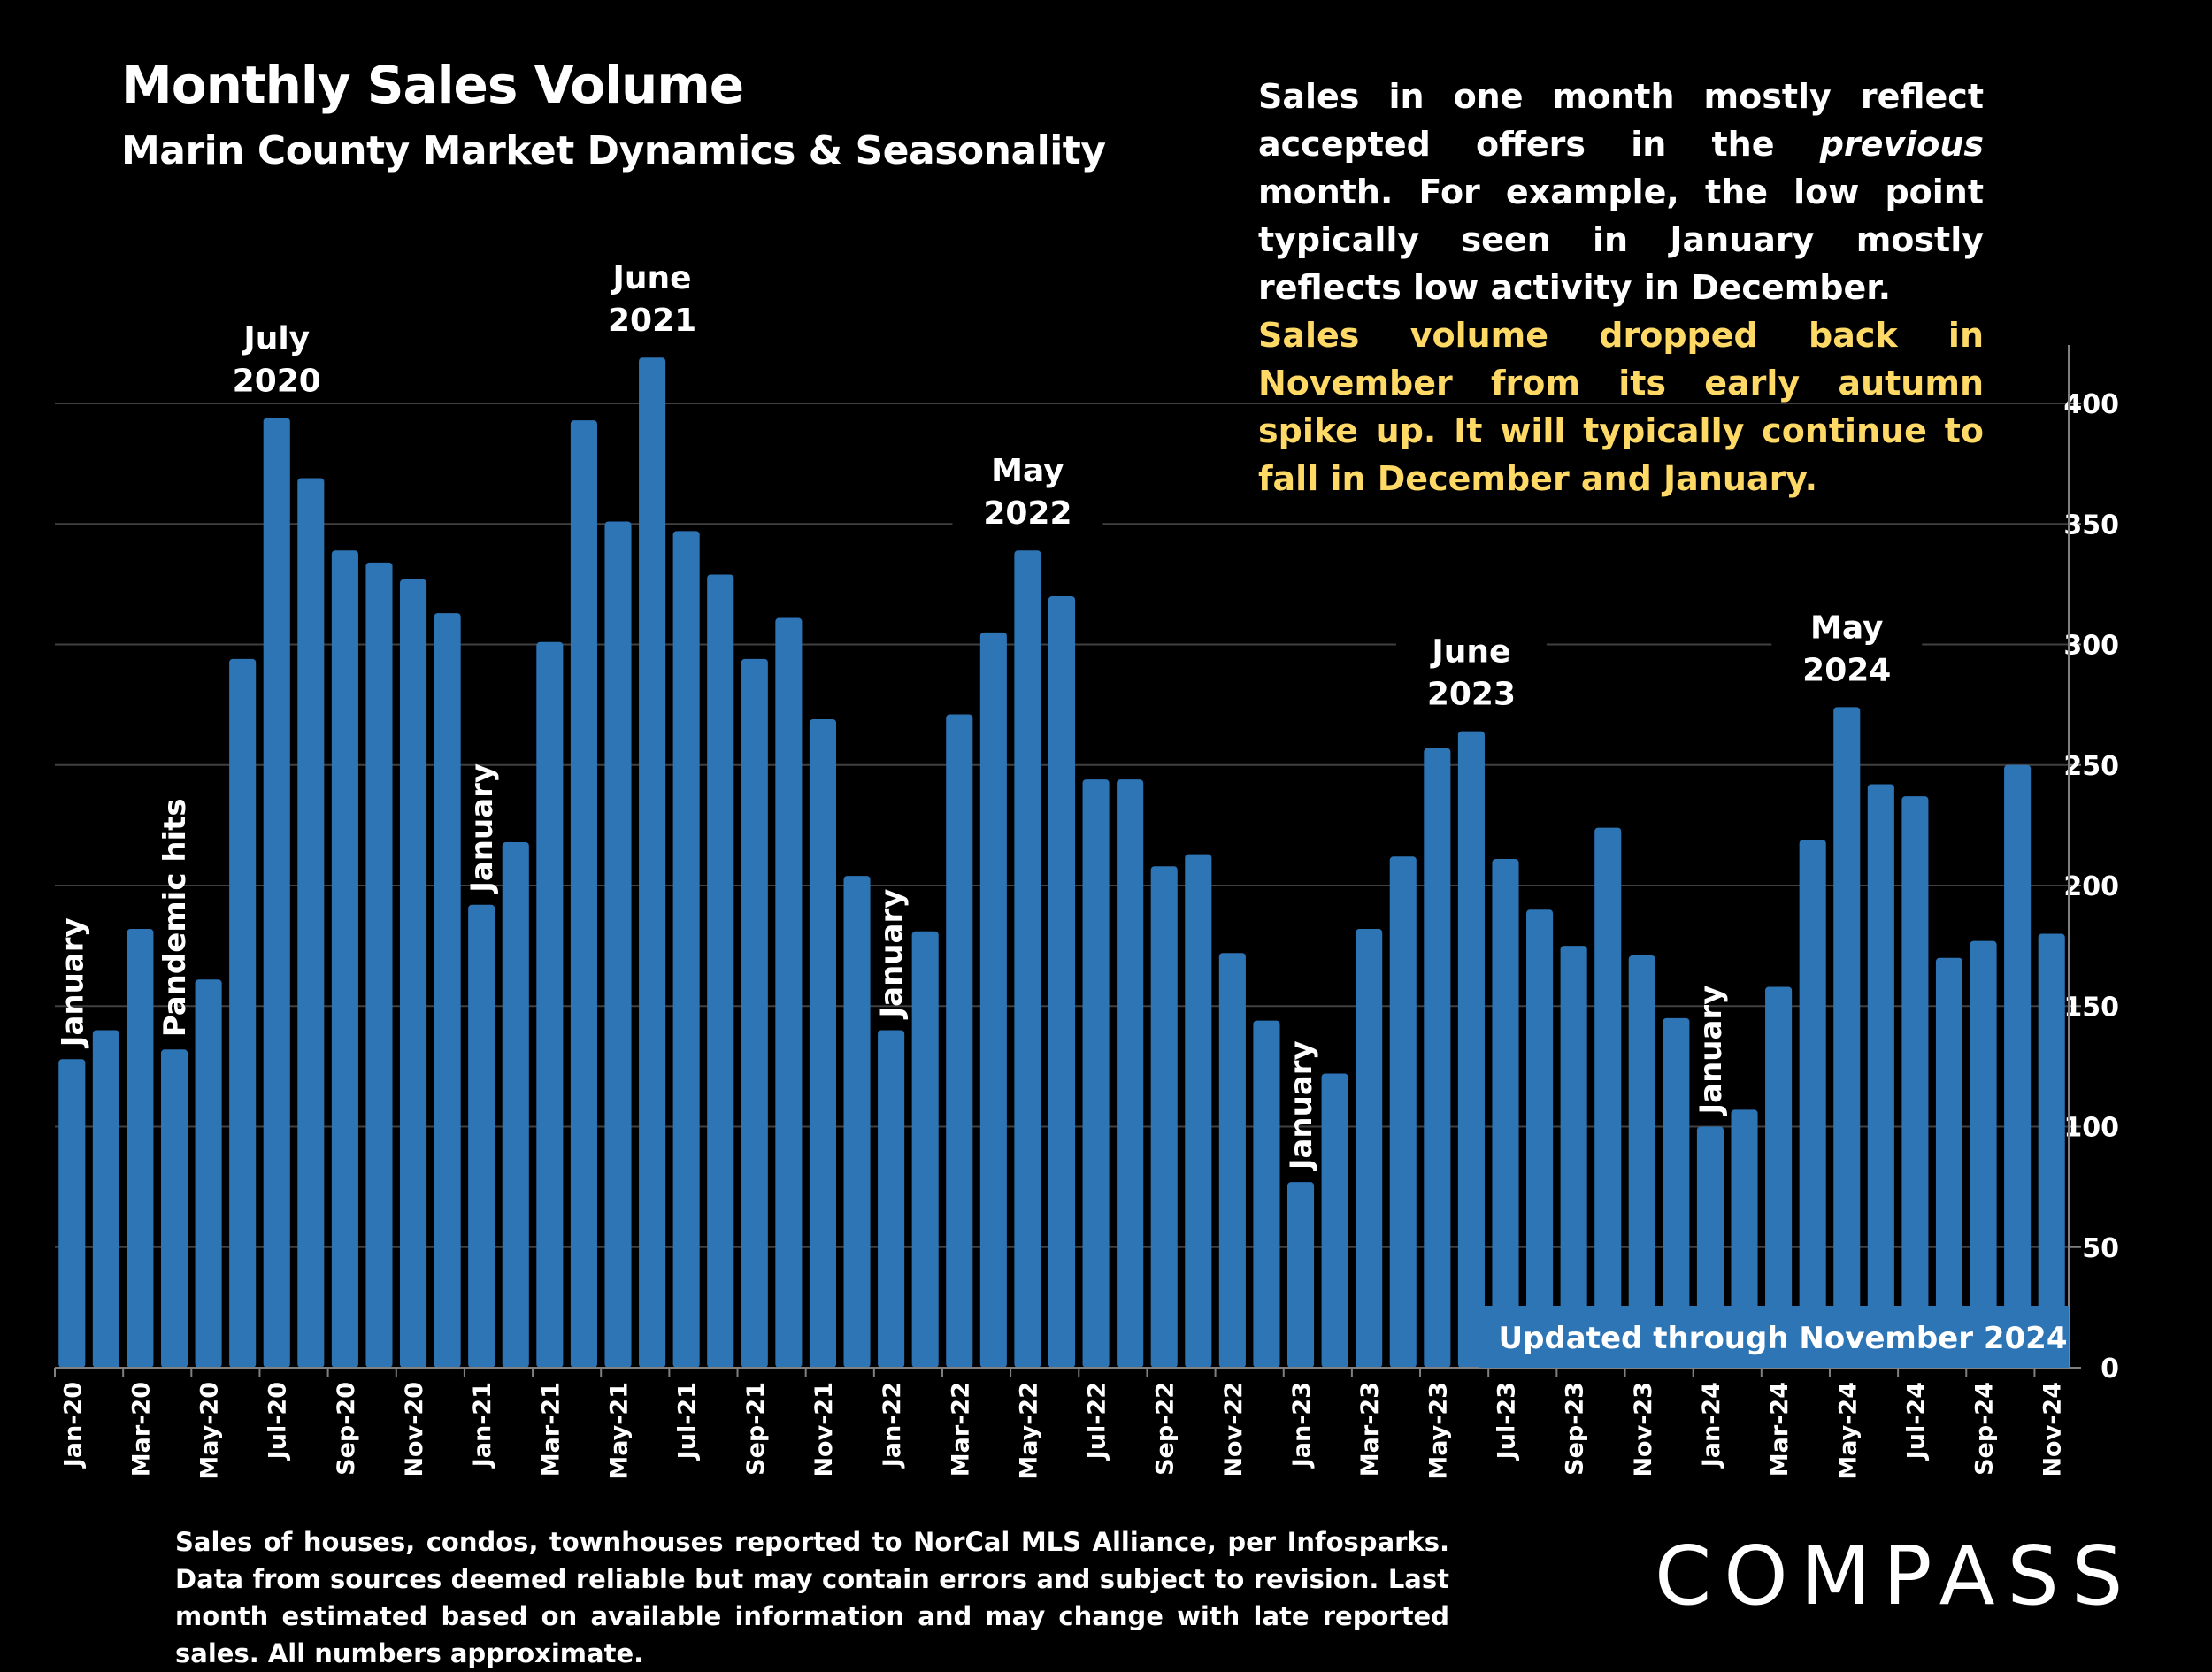 The width and height of the screenshot is (2212, 1672). Describe the element at coordinates (2091, 1128) in the screenshot. I see `y-tick-label: 100` at that location.